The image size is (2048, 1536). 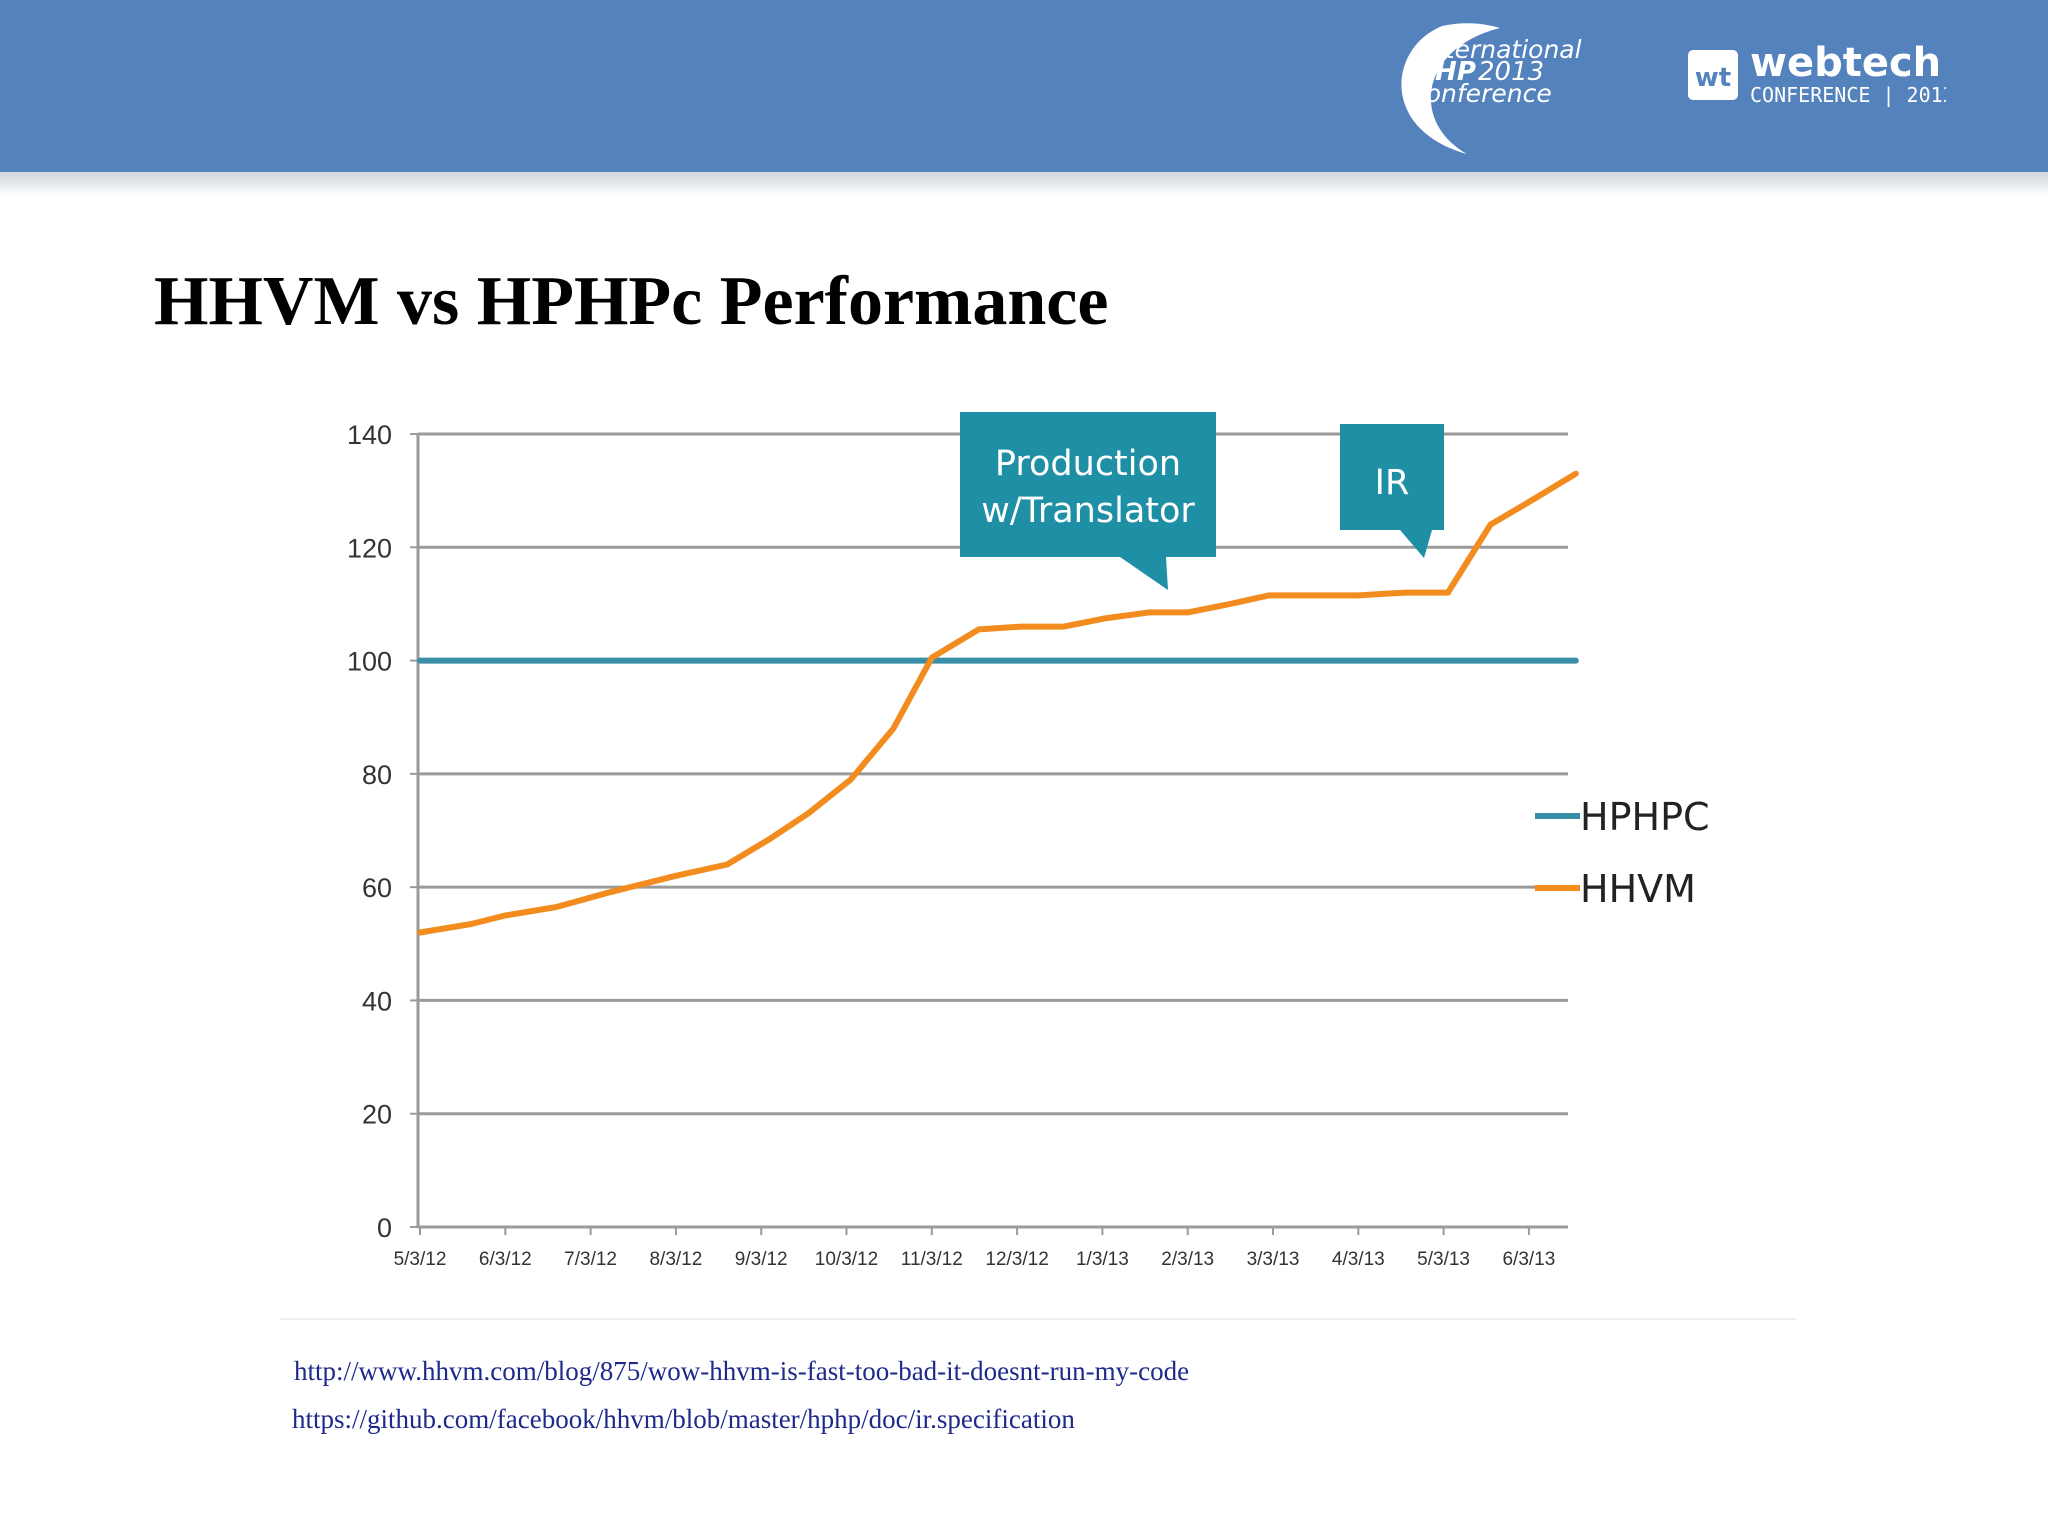 I want to click on php-conference-logo: international PHP 2013 conference, so click(x=1491, y=88).